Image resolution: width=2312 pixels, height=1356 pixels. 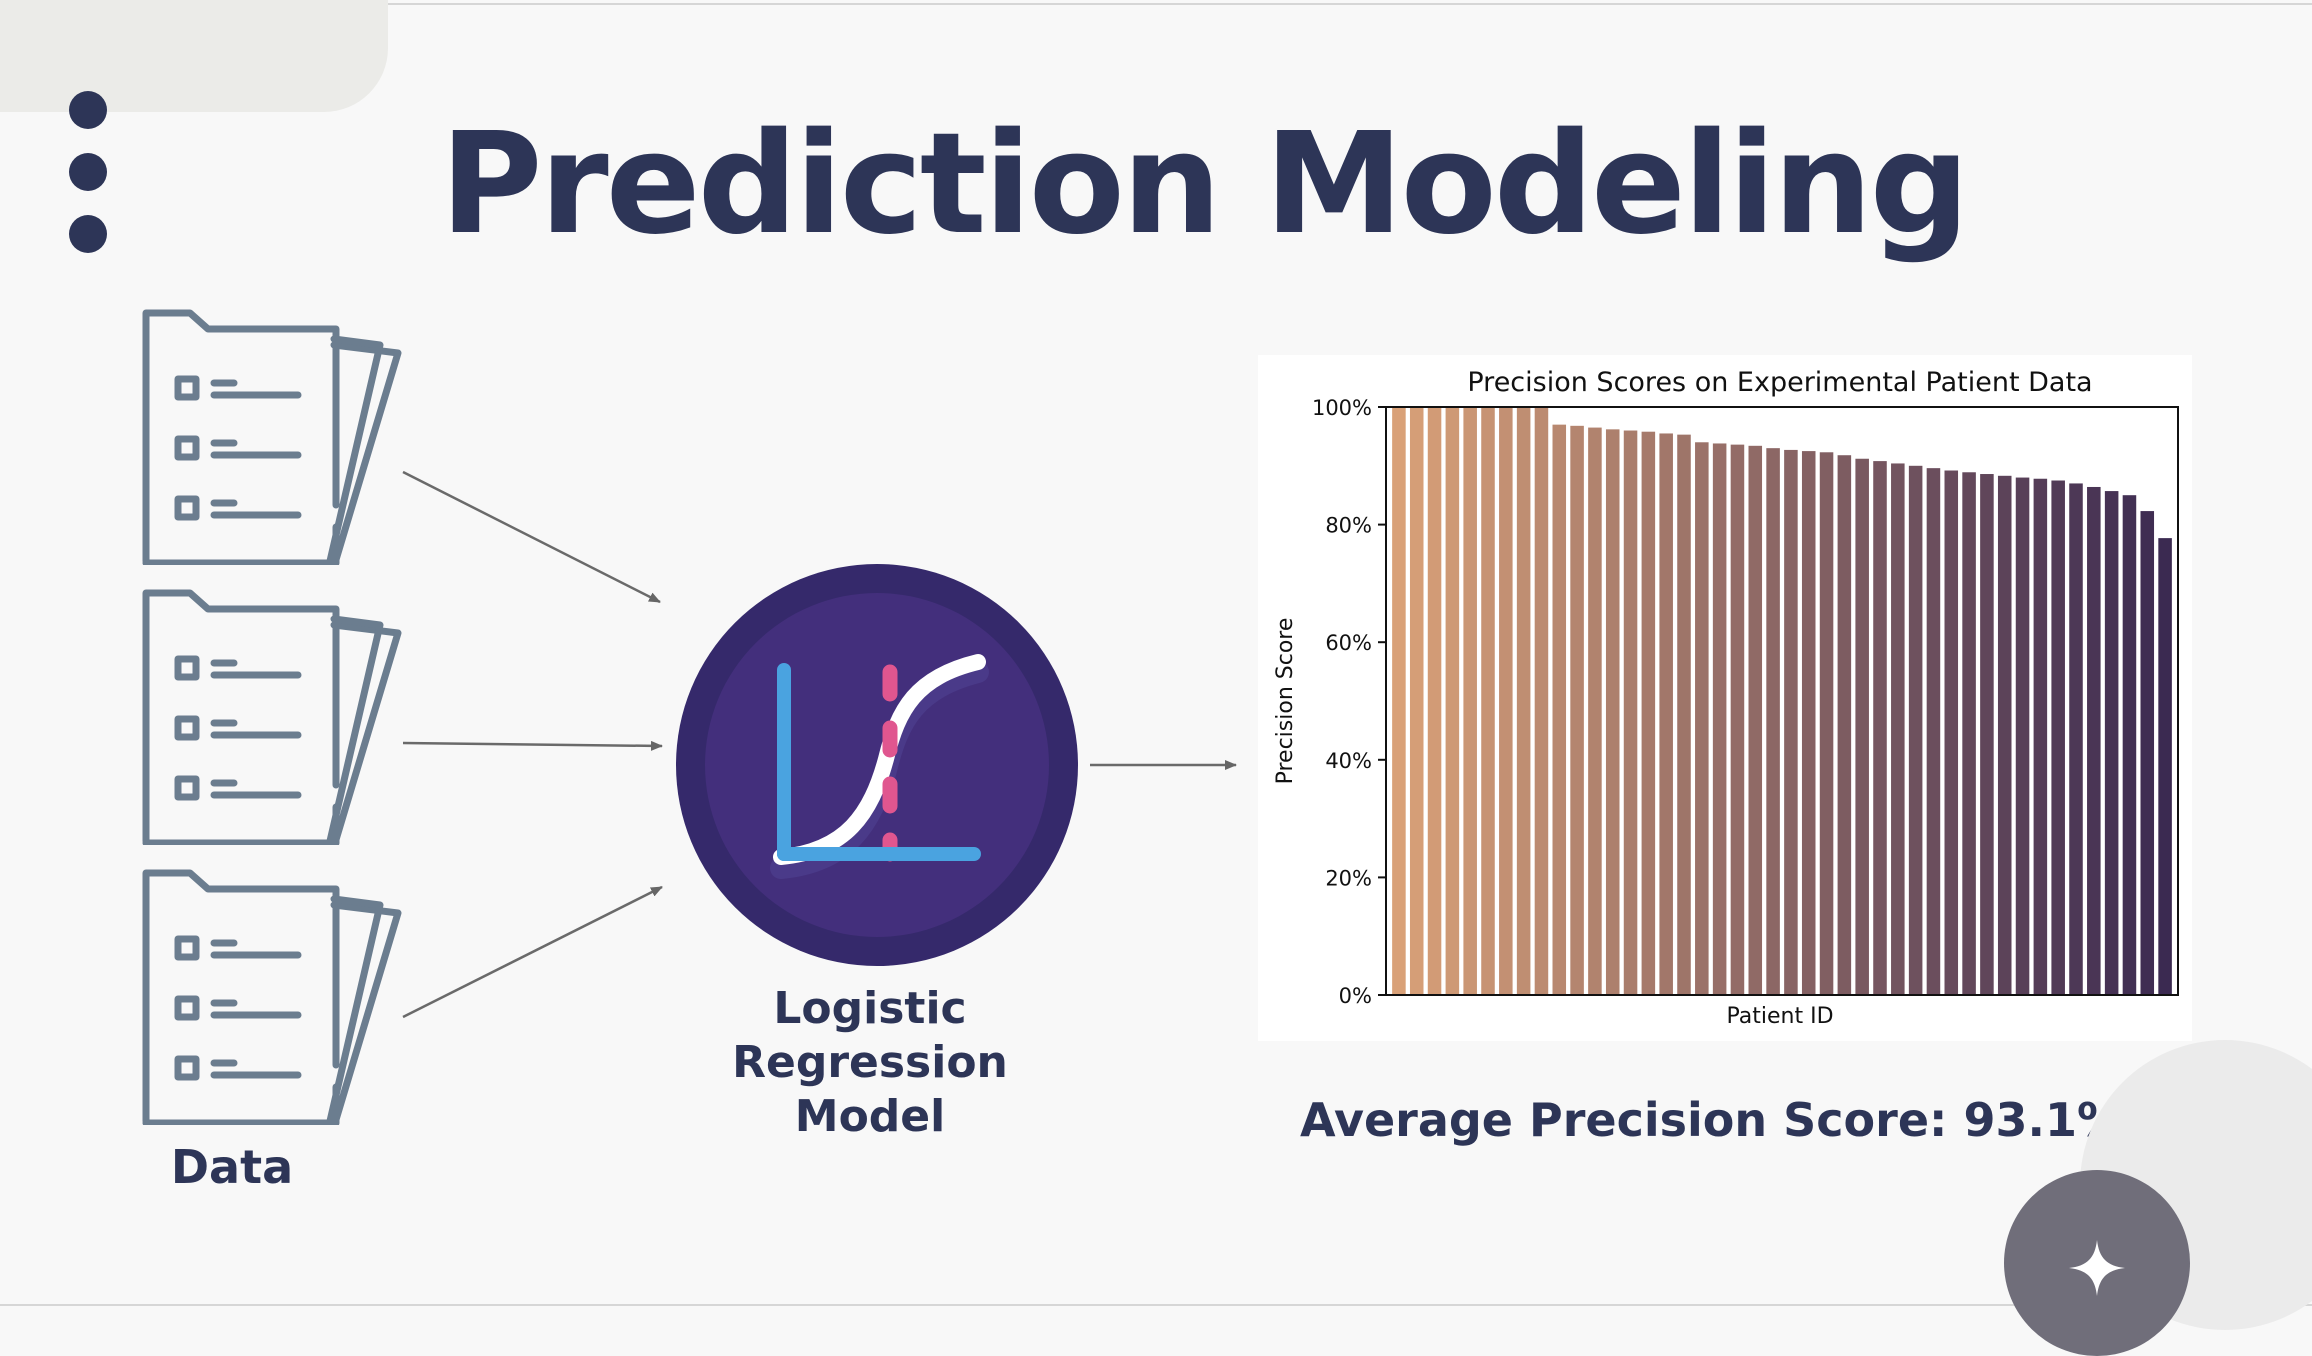 I want to click on arrow-data3-to-model, so click(x=532, y=952).